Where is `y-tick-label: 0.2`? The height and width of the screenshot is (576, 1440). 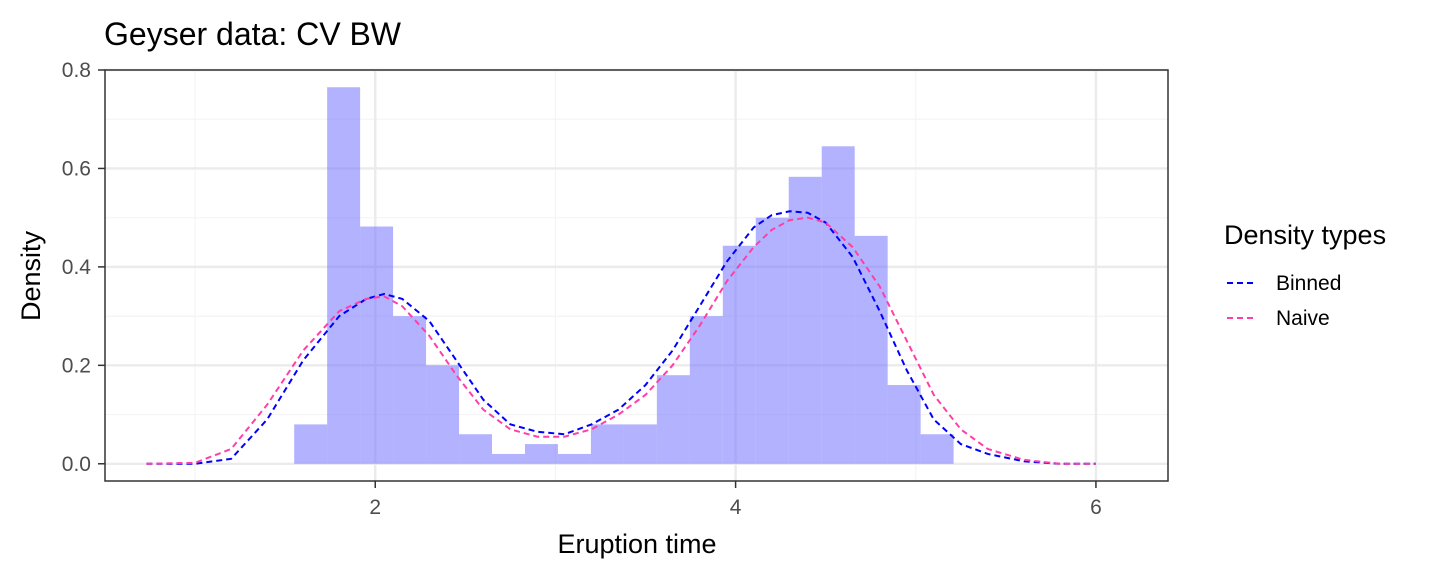 y-tick-label: 0.2 is located at coordinates (76, 365).